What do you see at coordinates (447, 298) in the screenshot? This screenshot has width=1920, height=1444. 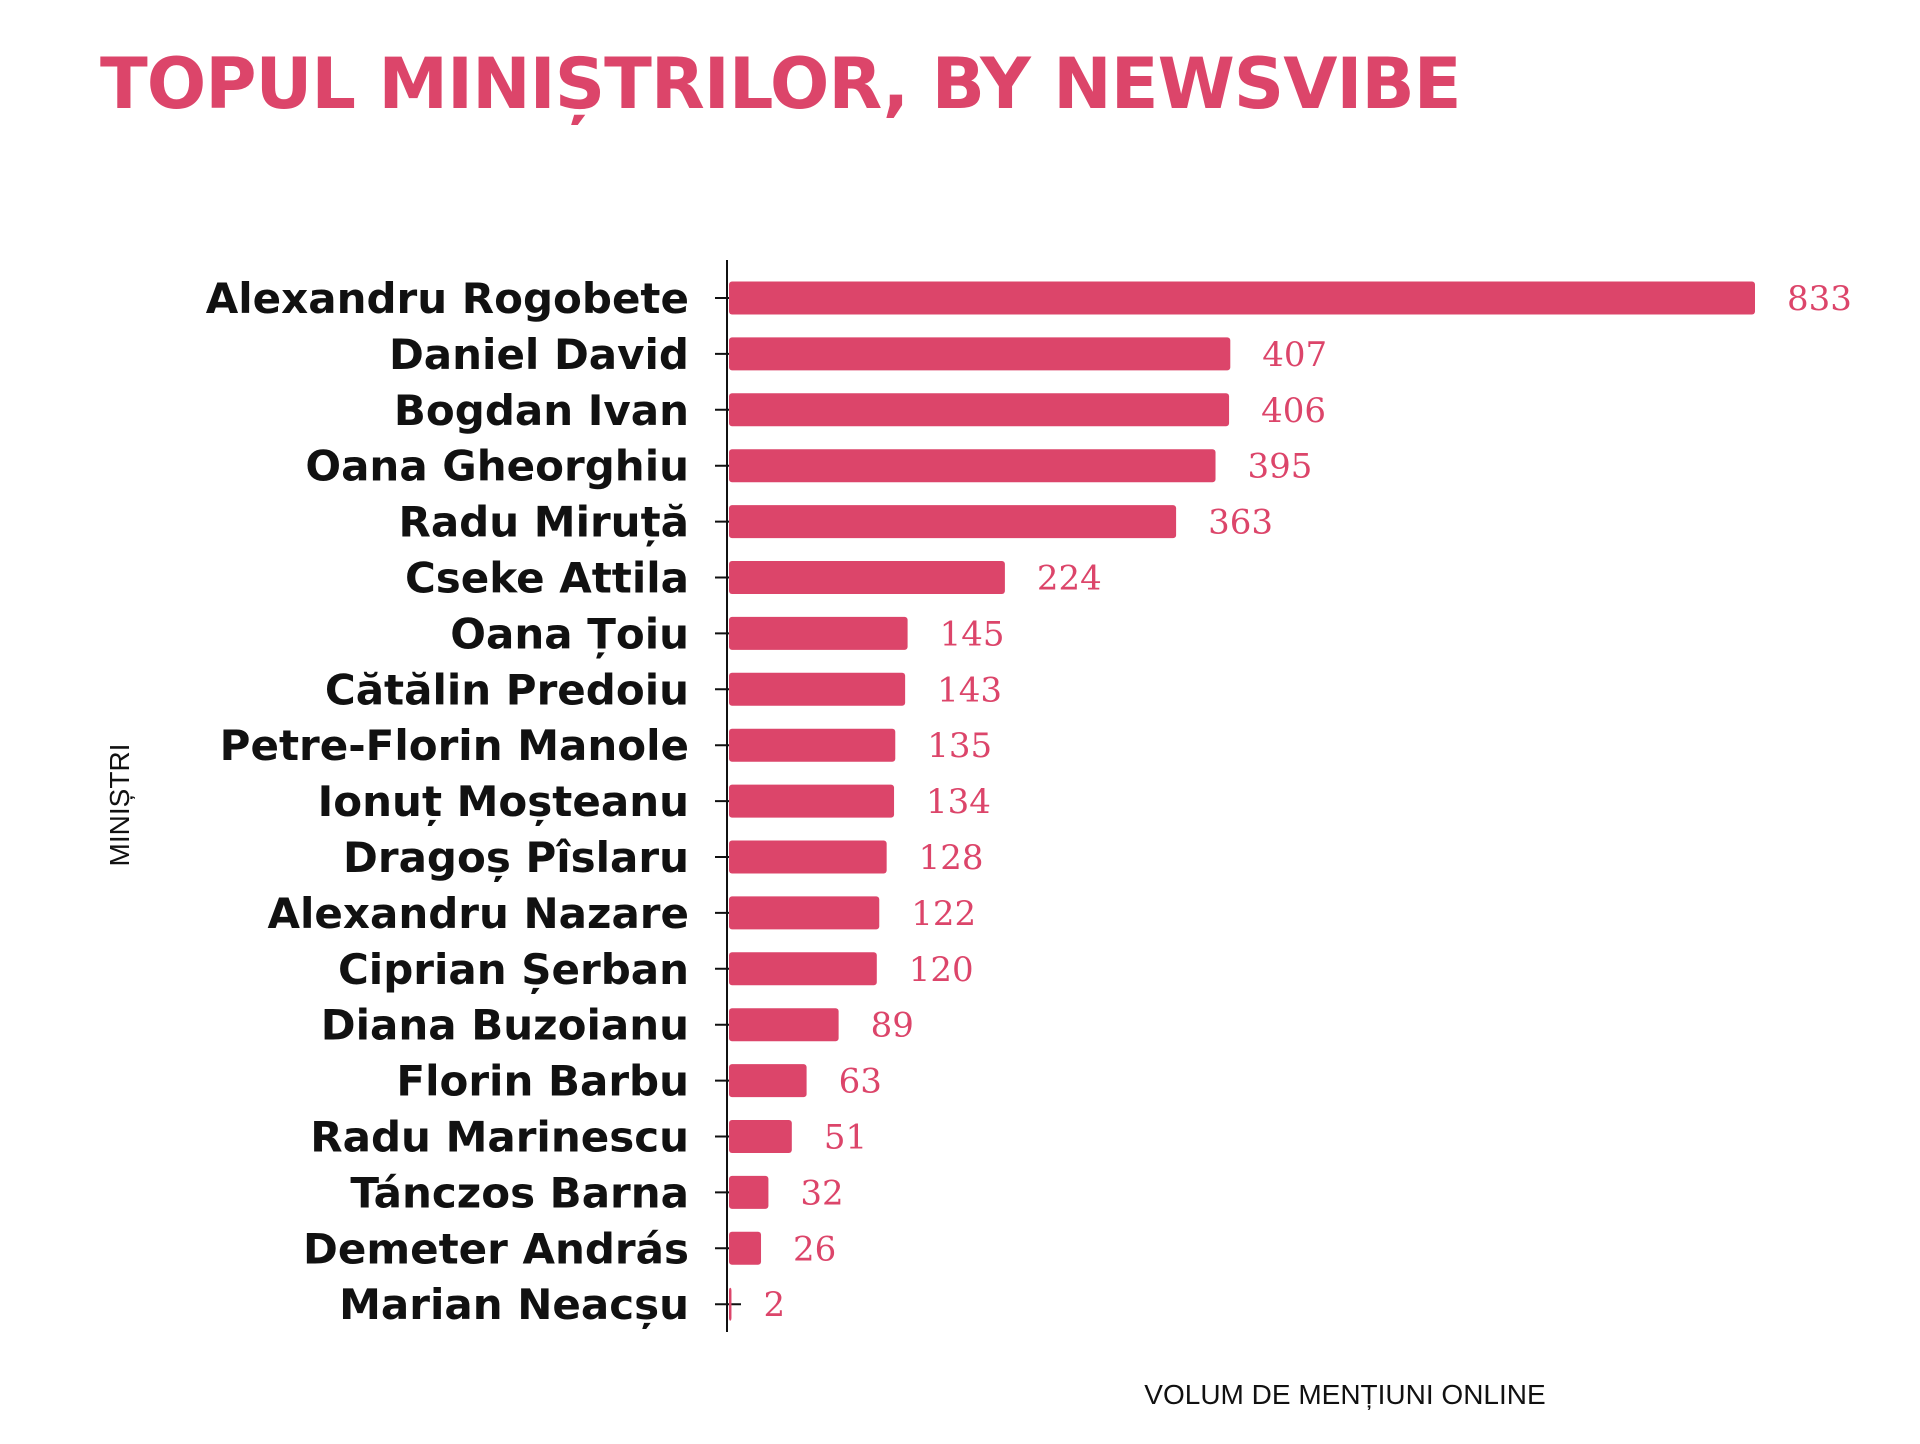 I see `category-label: Alexandru Rogobete` at bounding box center [447, 298].